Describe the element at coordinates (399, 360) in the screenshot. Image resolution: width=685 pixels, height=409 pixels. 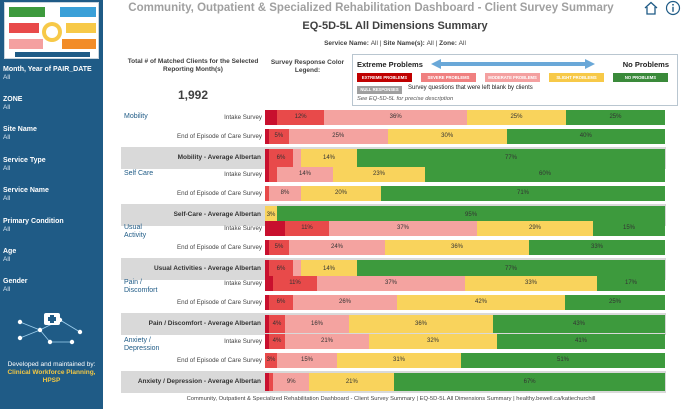
I see `bar-segment: 31%` at that location.